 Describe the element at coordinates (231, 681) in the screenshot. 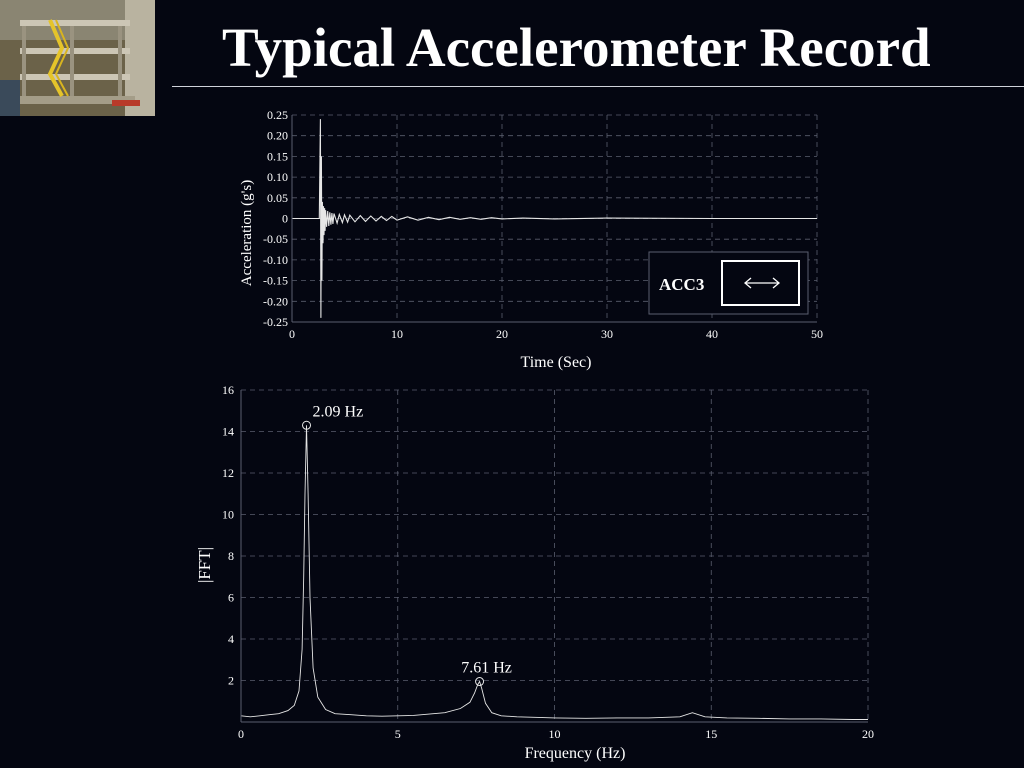

I see `y-tick-label: 2` at that location.